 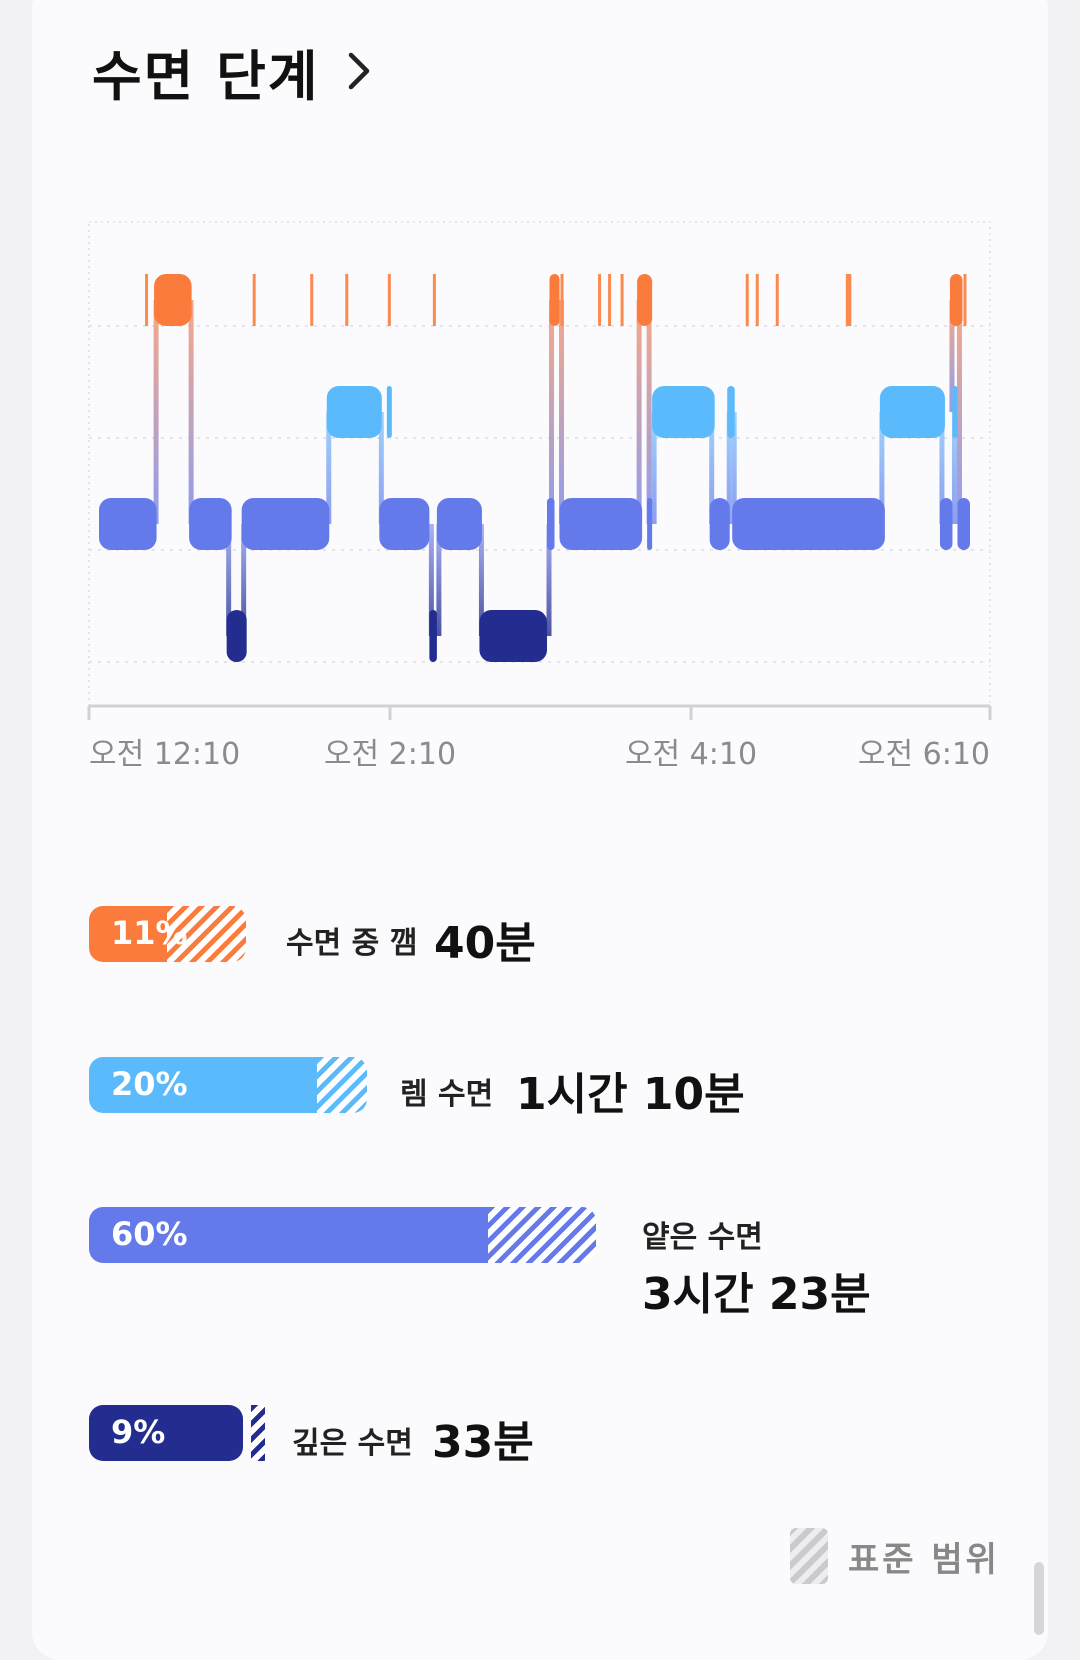 I want to click on deep-bar, so click(x=166, y=1433).